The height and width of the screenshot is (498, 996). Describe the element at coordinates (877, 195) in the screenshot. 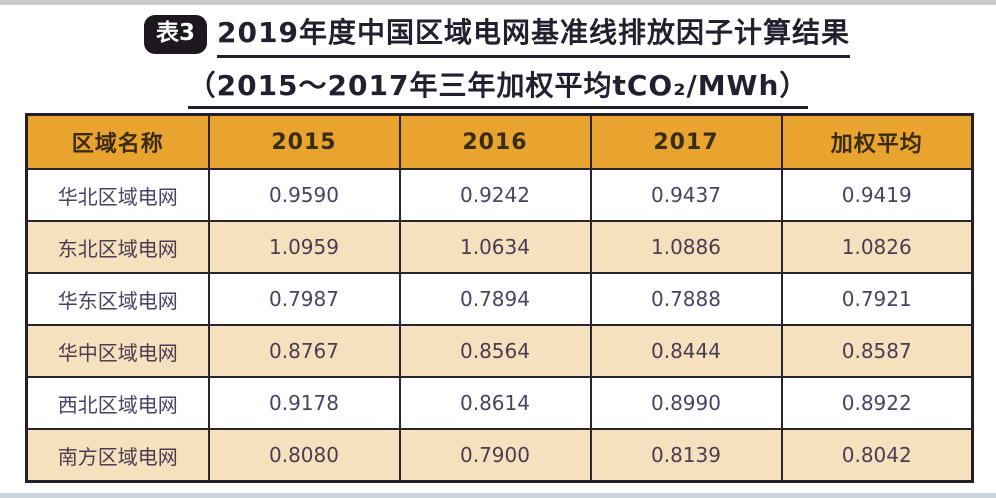

I see `value-cell: 0.9419` at that location.